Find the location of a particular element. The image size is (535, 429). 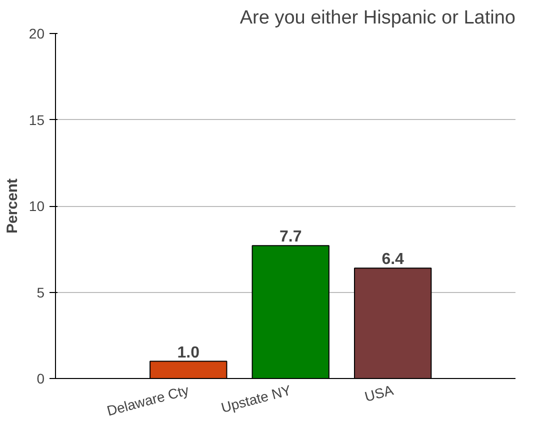

y-tick-label: 15 is located at coordinates (36, 120).